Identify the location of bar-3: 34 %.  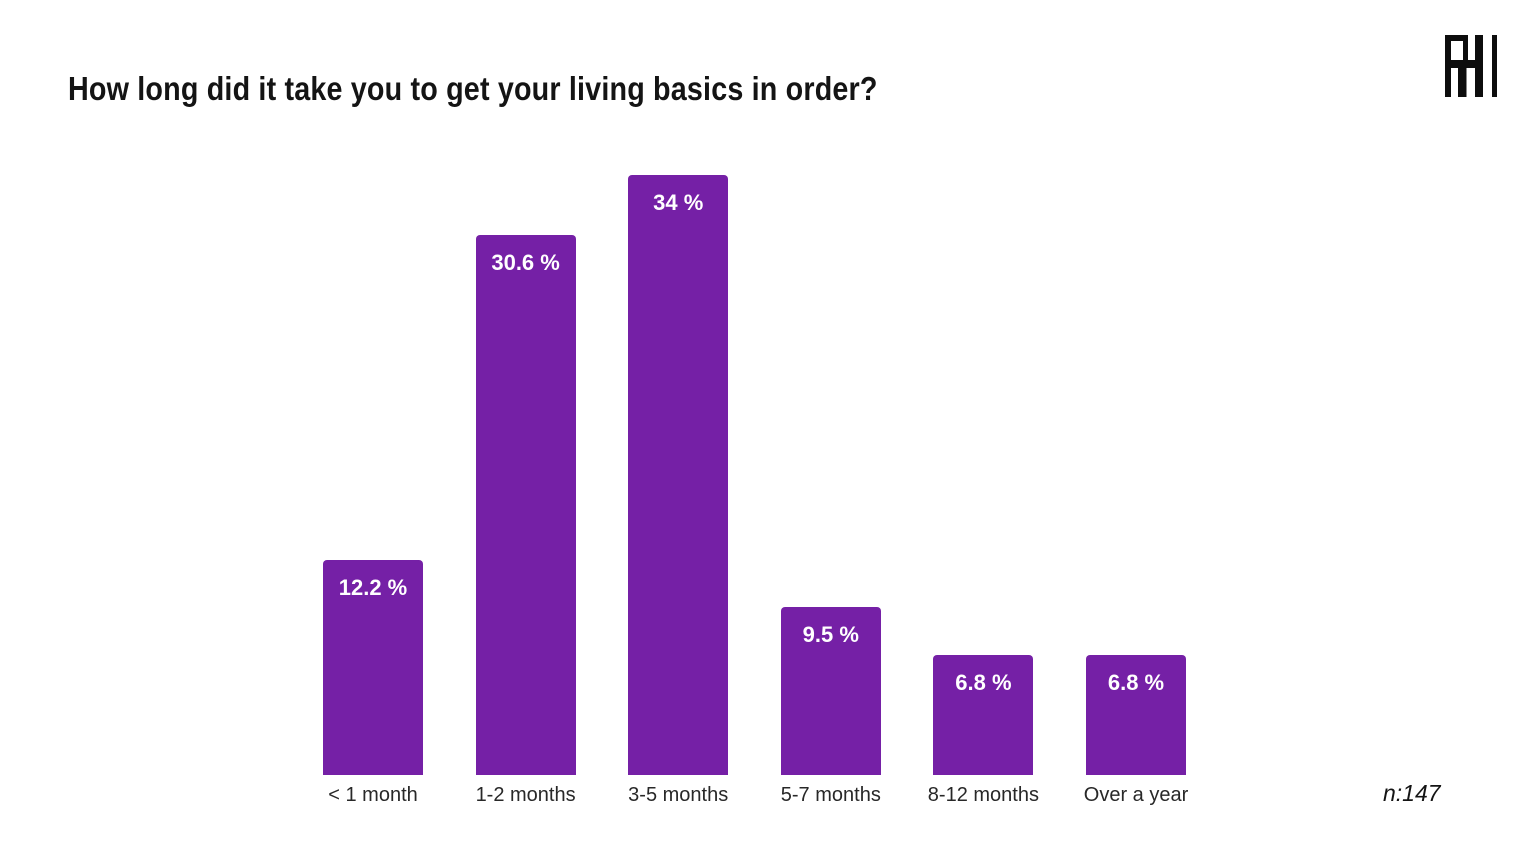
(678, 475).